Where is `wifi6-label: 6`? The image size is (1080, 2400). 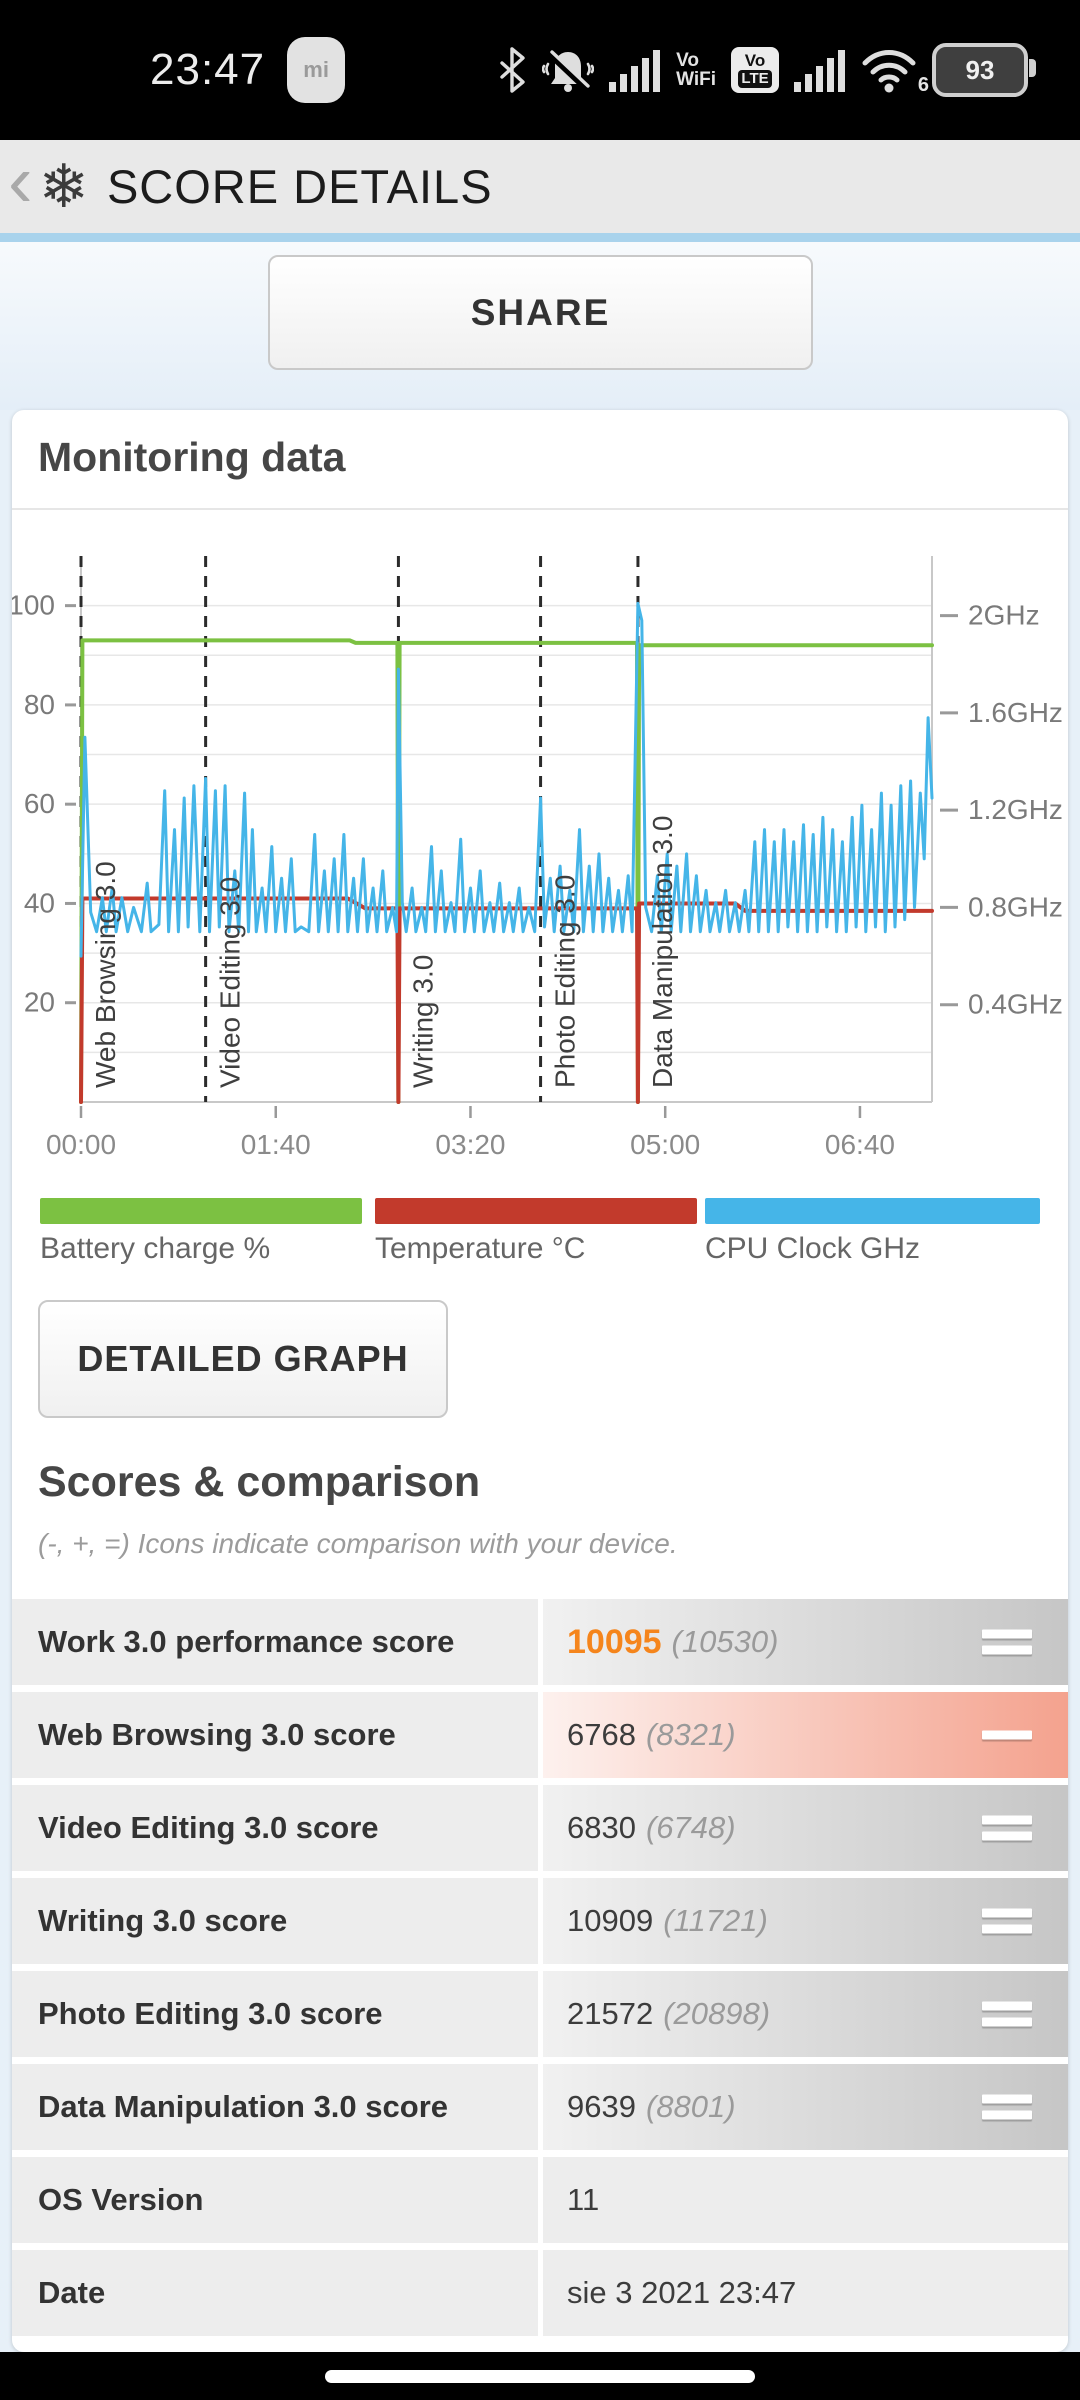
wifi6-label: 6 is located at coordinates (923, 85).